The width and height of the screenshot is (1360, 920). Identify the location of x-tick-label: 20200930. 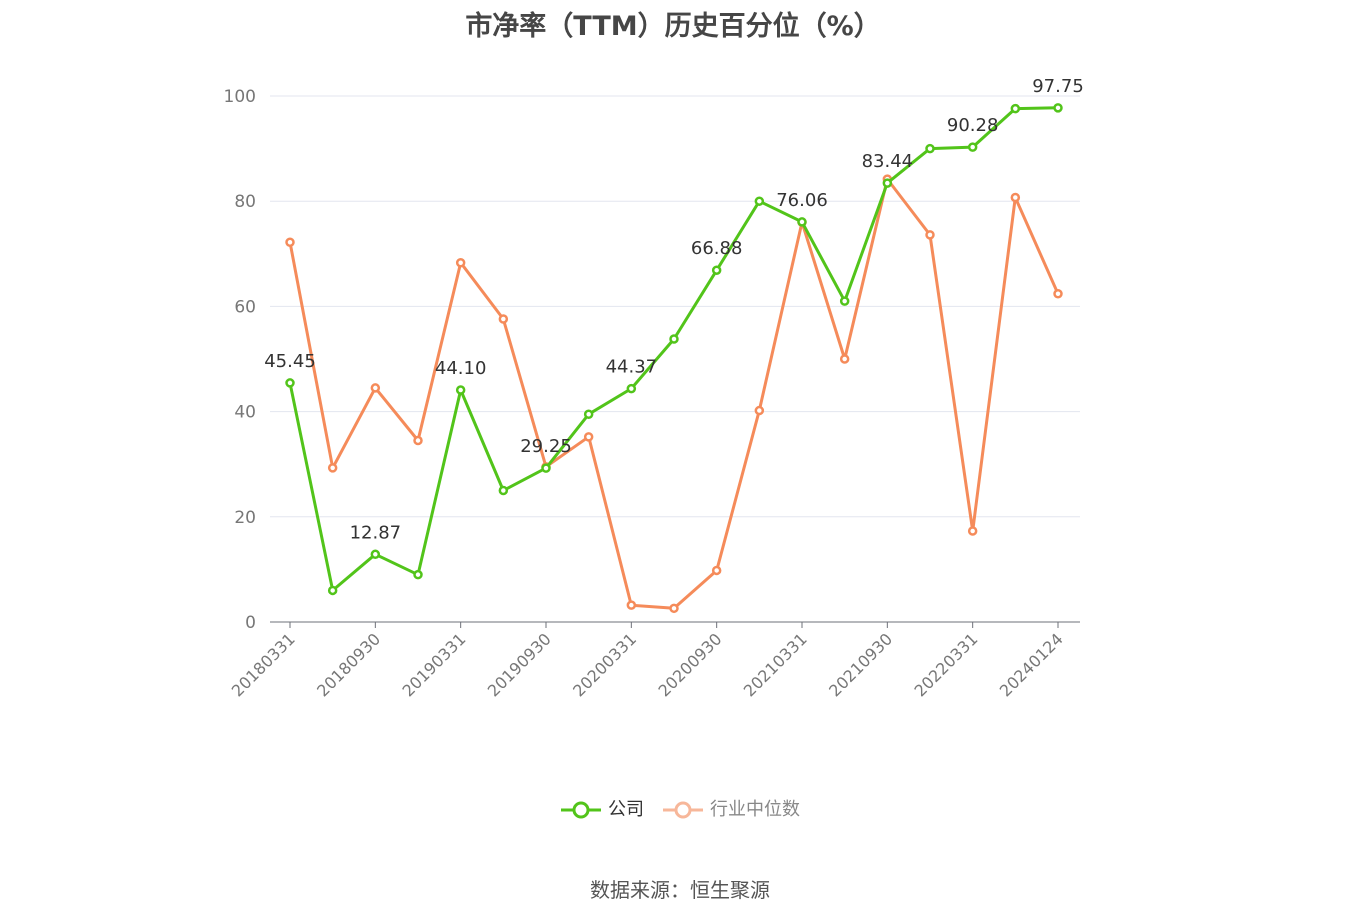
(689, 664).